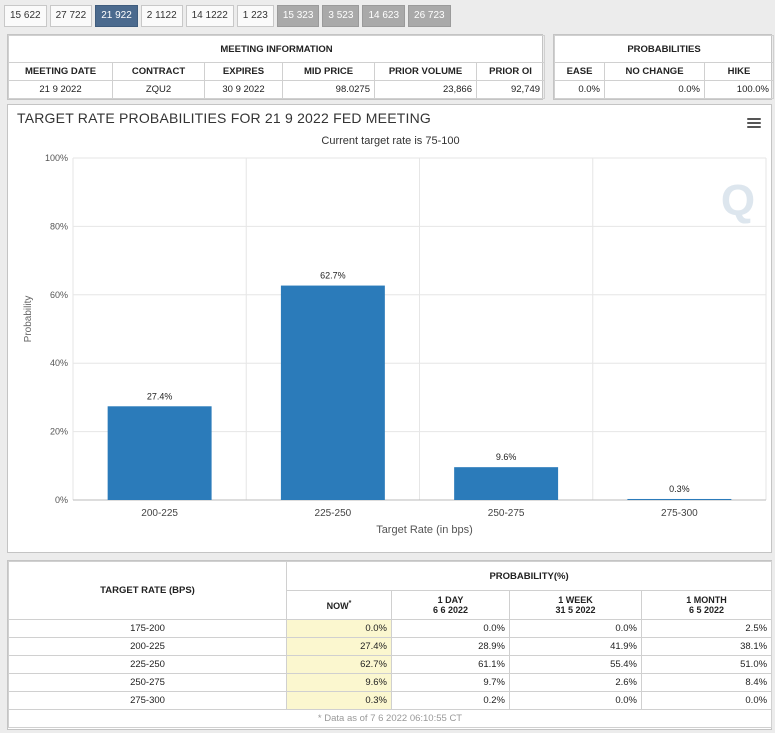 The width and height of the screenshot is (775, 733). What do you see at coordinates (116, 16) in the screenshot?
I see `tab-meeting: 21 922` at bounding box center [116, 16].